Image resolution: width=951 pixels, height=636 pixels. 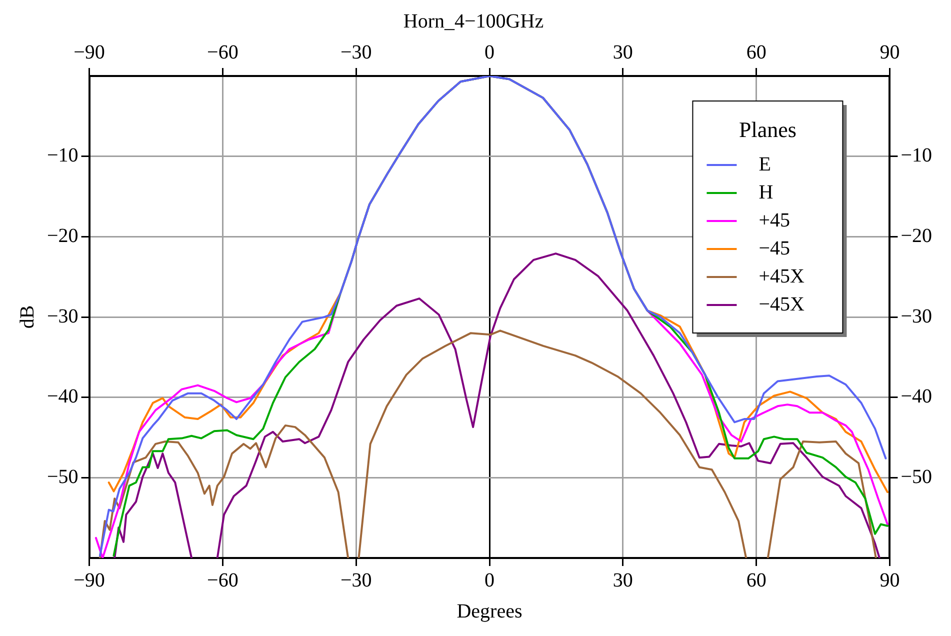 I want to click on legend-title: Planes, so click(x=767, y=129).